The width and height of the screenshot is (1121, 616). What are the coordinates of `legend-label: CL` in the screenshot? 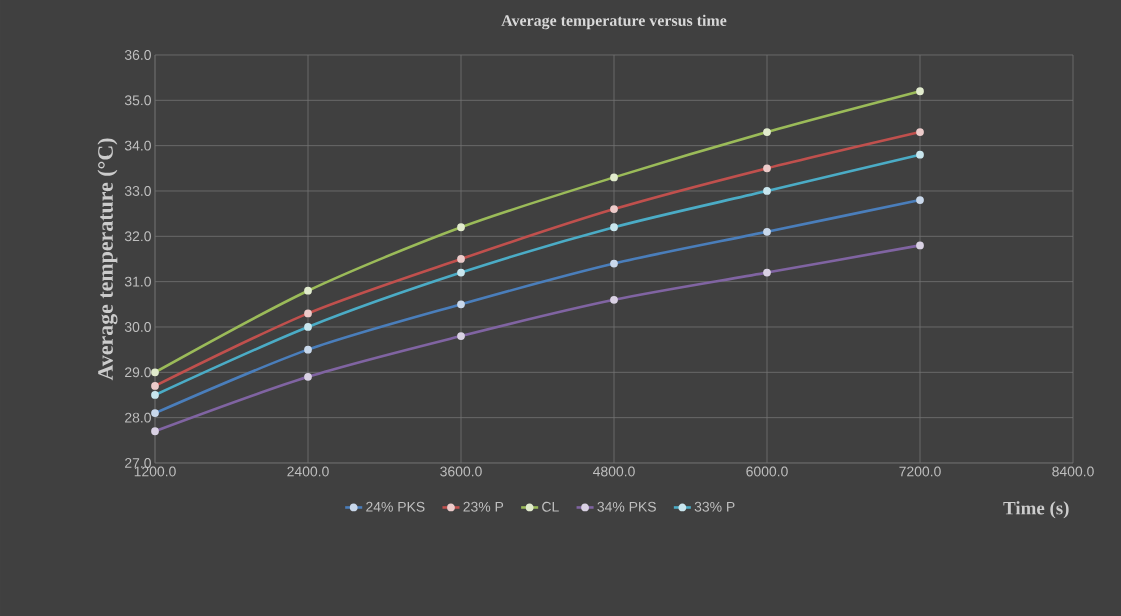 It's located at (550, 506).